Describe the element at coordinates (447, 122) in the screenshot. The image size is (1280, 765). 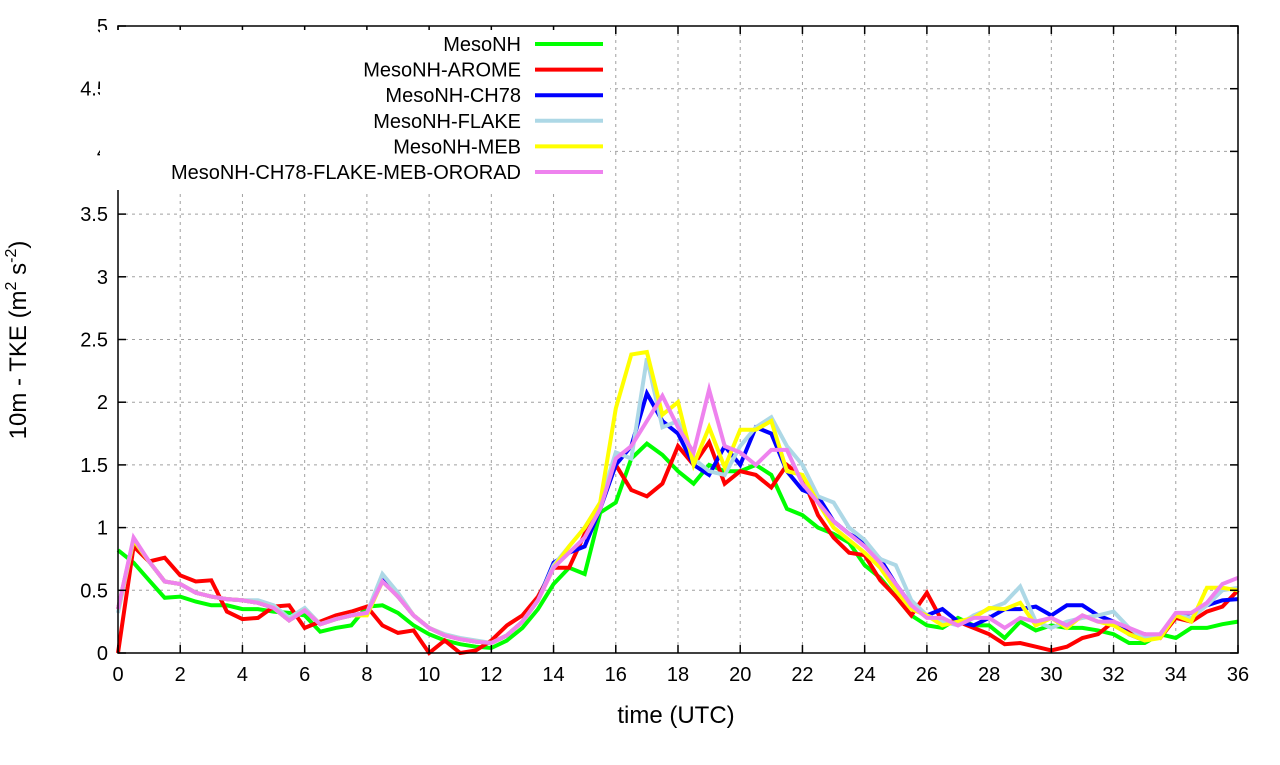
I see `legend-label: MesoNH-FLAKE` at that location.